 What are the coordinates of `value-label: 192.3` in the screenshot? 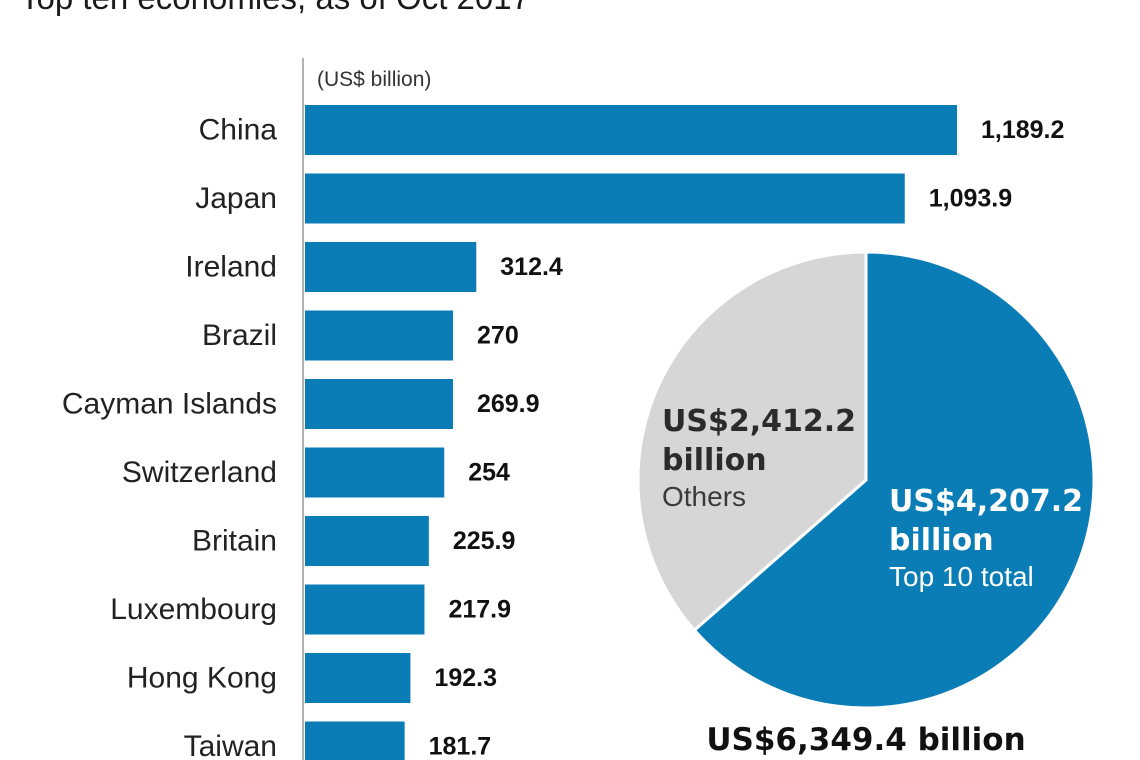 It's located at (465, 678).